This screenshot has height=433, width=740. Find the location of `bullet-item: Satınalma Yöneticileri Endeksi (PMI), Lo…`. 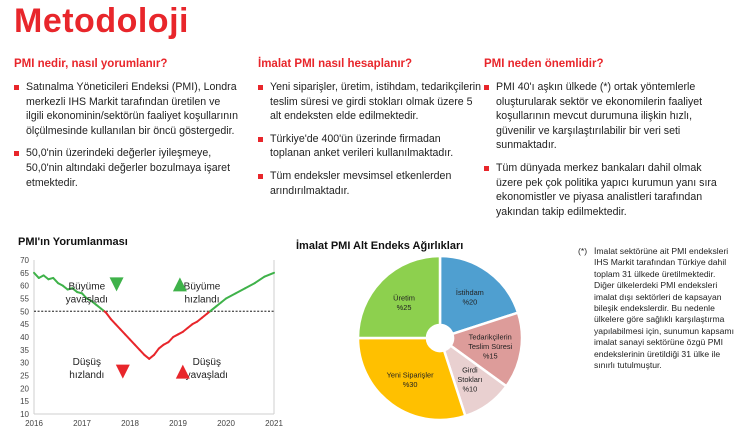

bullet-item: Satınalma Yöneticileri Endeksi (PMI), Lo… is located at coordinates (127, 109).